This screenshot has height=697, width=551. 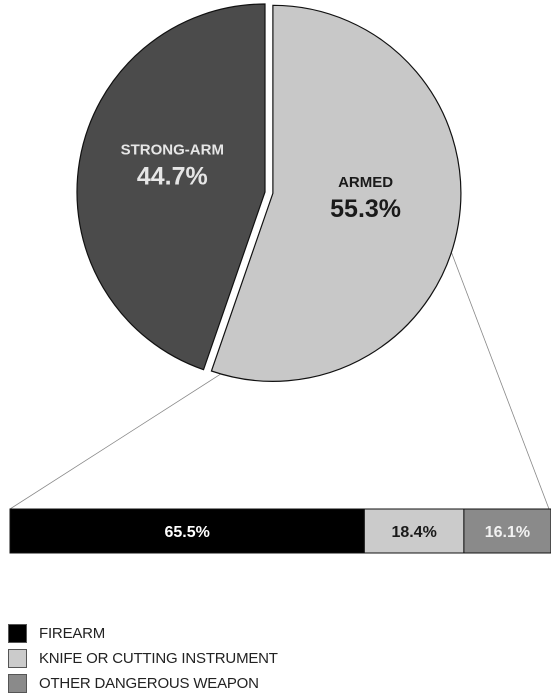 What do you see at coordinates (365, 182) in the screenshot?
I see `pie-label-armed: ARMED` at bounding box center [365, 182].